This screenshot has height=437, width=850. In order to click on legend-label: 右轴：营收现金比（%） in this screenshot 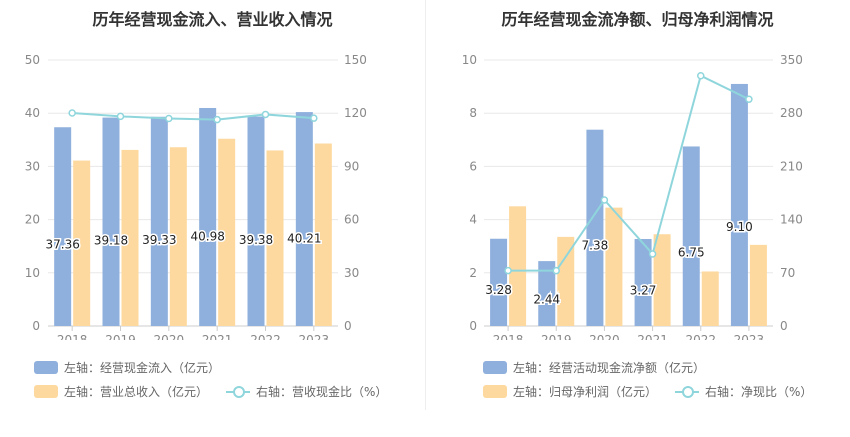, I will do `click(322, 392)`.